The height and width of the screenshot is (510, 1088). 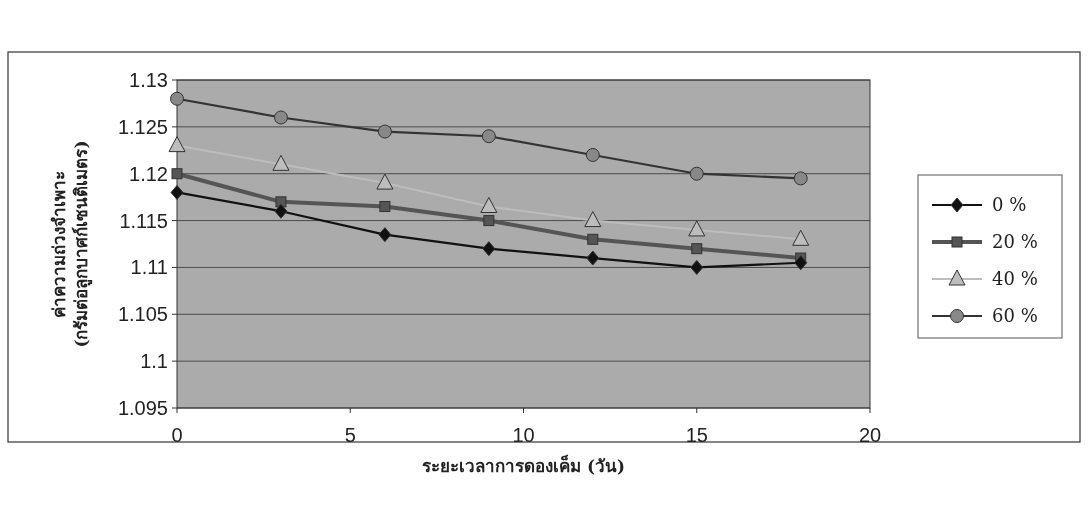 What do you see at coordinates (870, 435) in the screenshot?
I see `x-tick-label: 20` at bounding box center [870, 435].